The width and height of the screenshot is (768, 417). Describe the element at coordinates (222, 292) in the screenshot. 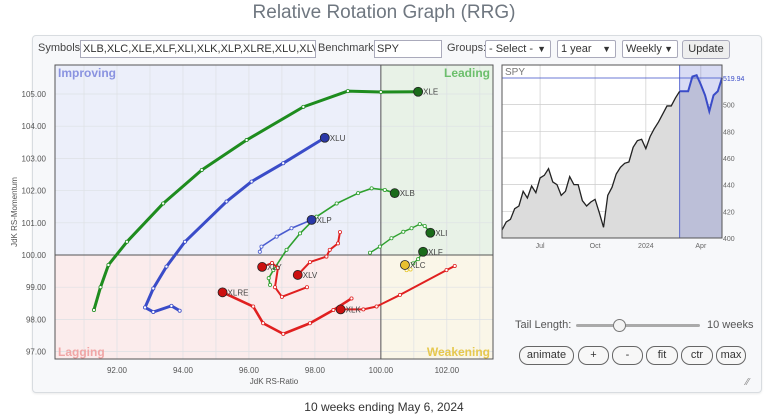

I see `head-xlre` at that location.